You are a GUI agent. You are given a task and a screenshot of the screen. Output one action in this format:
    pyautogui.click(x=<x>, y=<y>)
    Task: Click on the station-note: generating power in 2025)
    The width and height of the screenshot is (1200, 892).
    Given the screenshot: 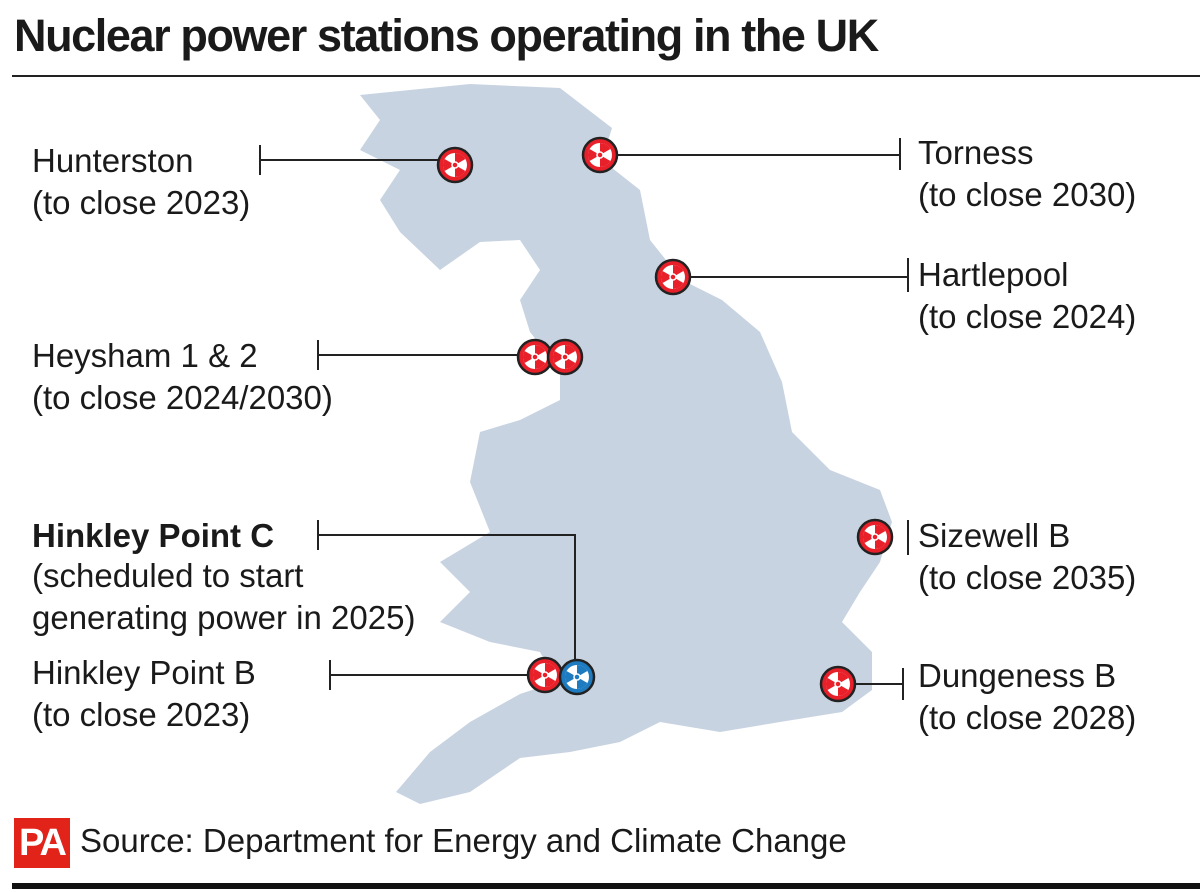 What is the action you would take?
    pyautogui.click(x=224, y=617)
    